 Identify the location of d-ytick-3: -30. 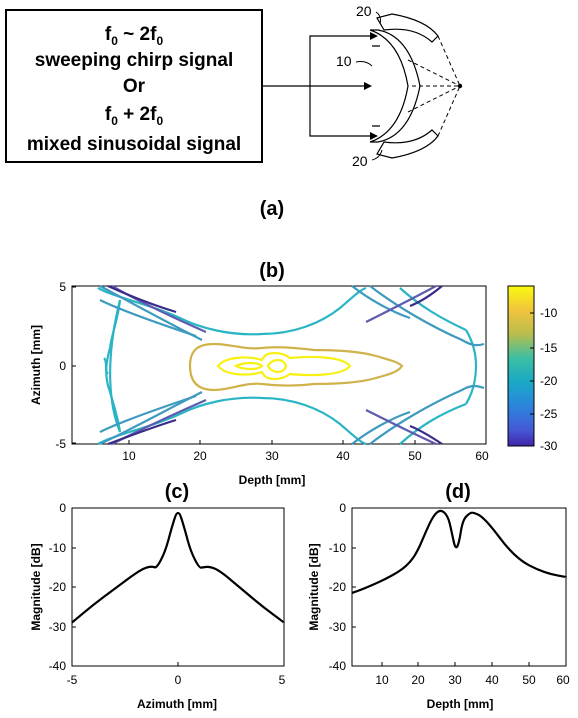
(338, 627).